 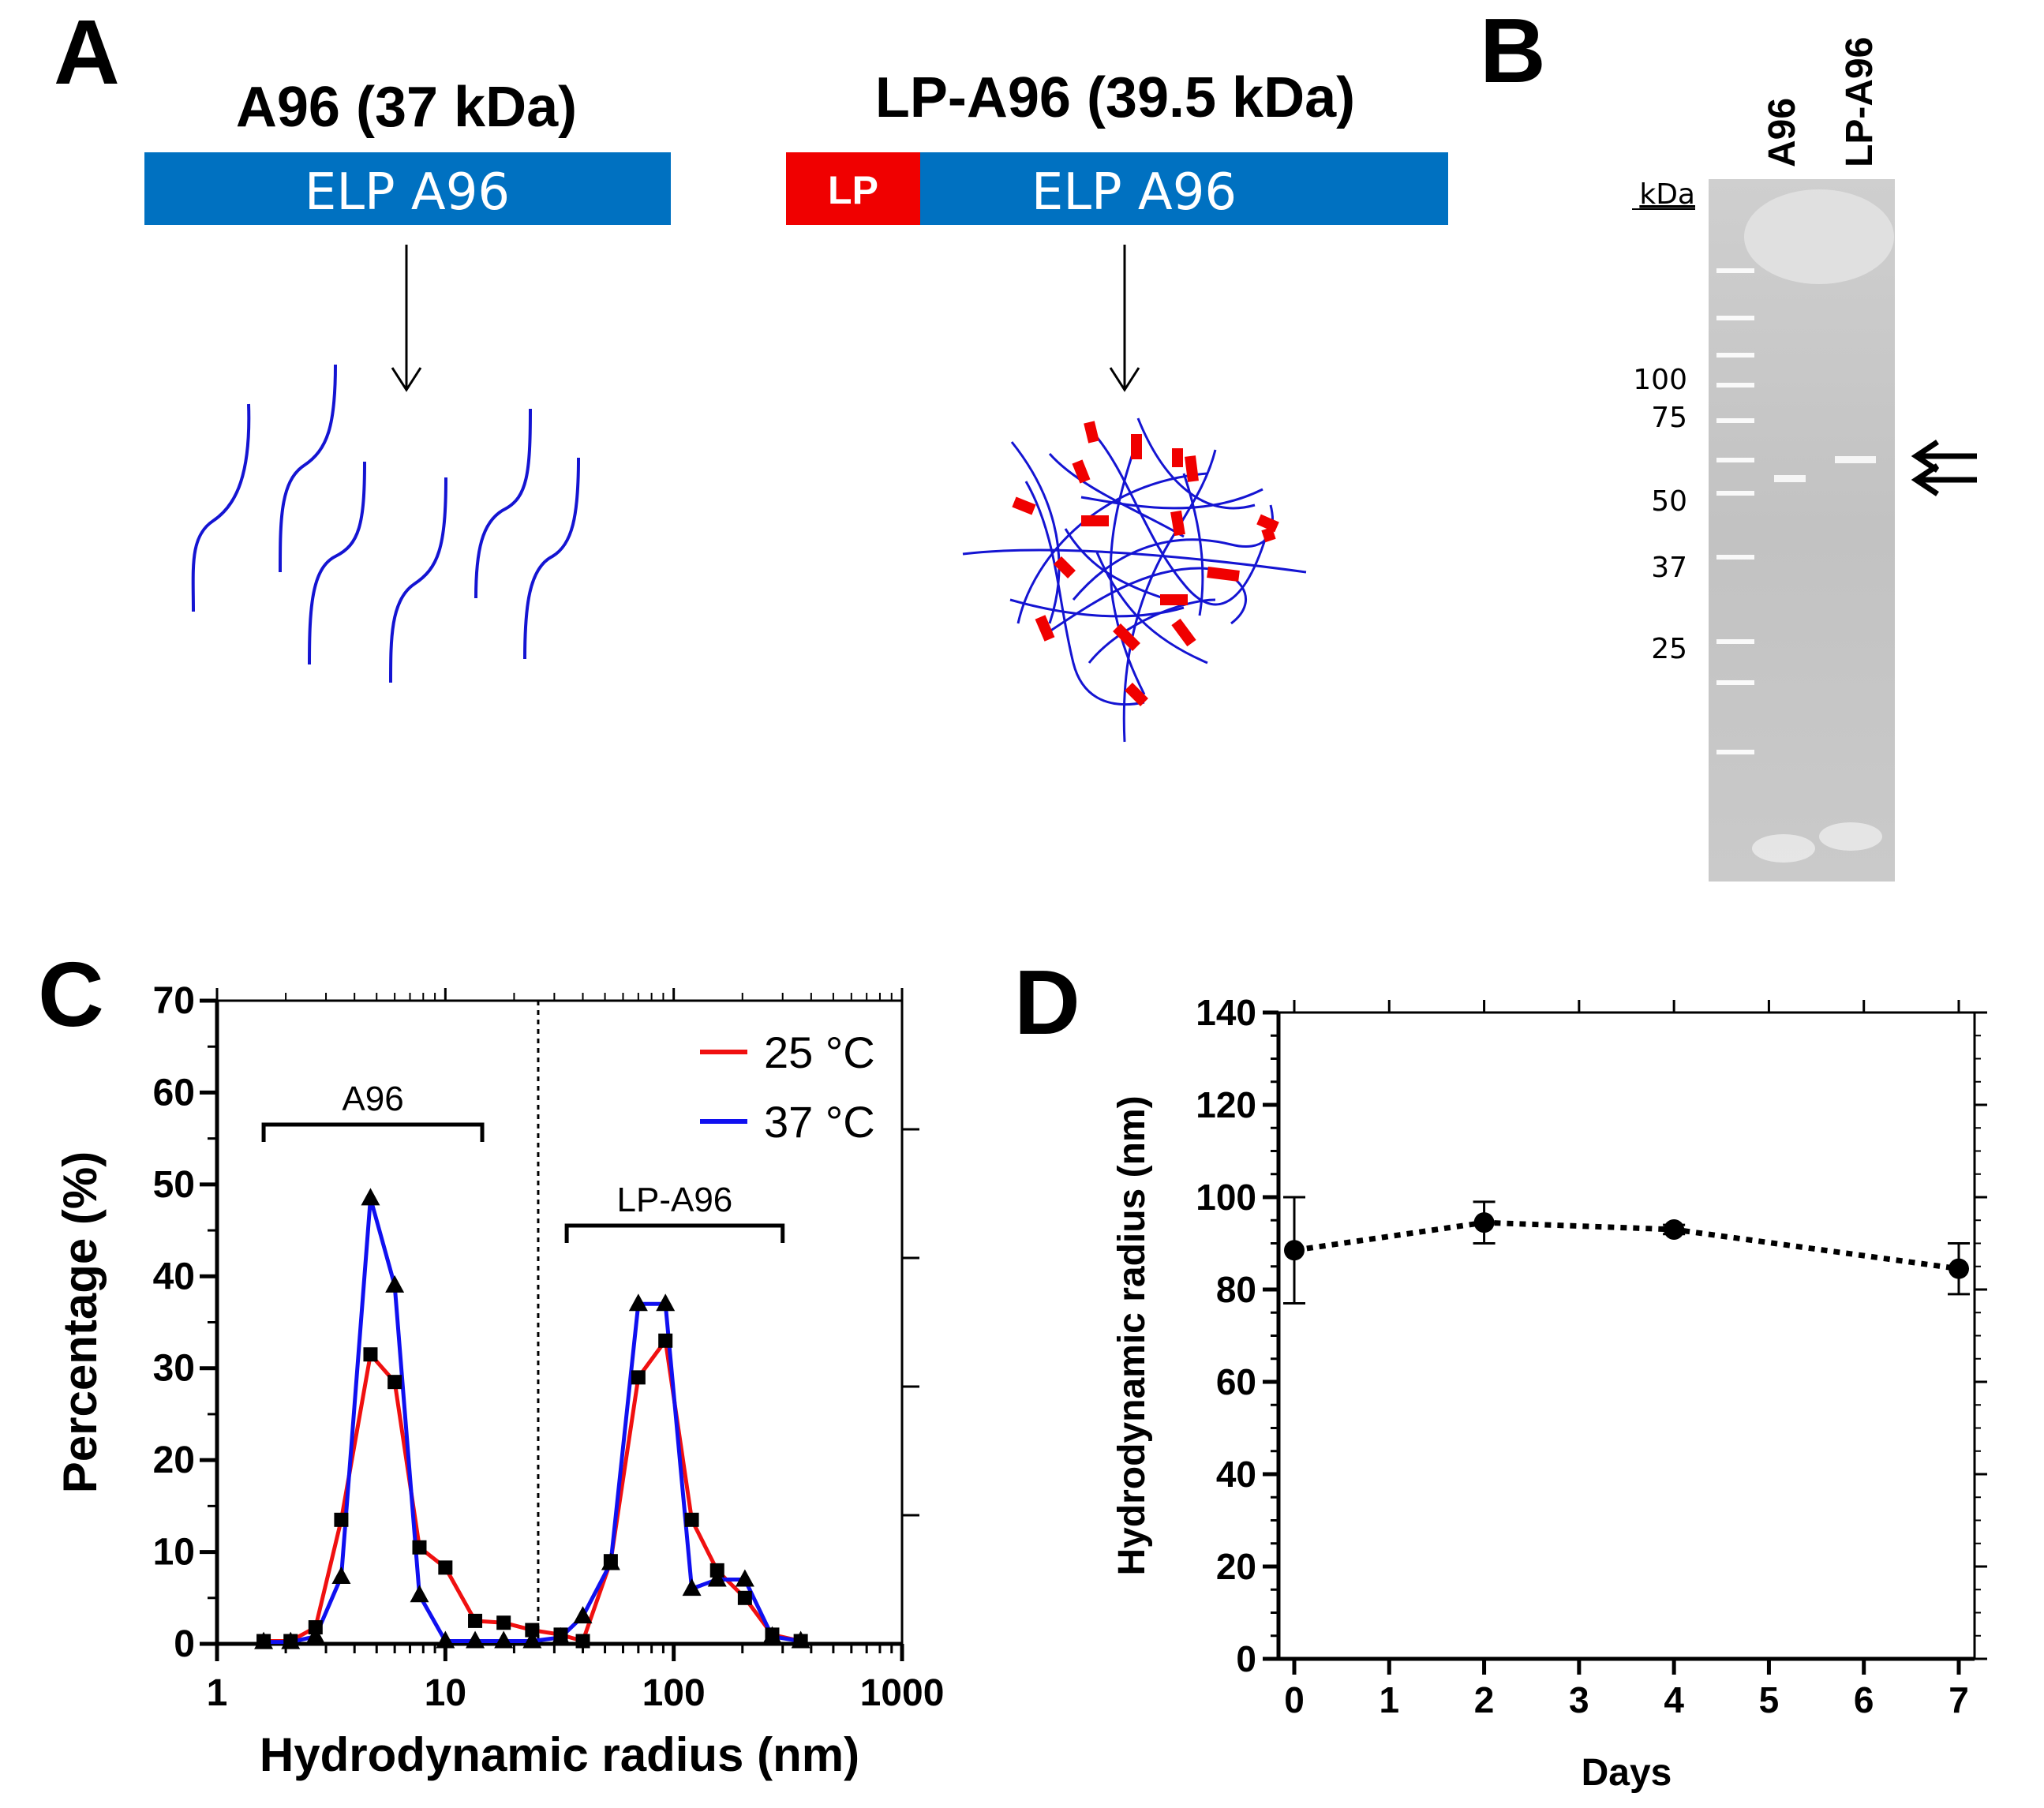 What do you see at coordinates (853, 188) in the screenshot?
I see `lp-tag-bar` at bounding box center [853, 188].